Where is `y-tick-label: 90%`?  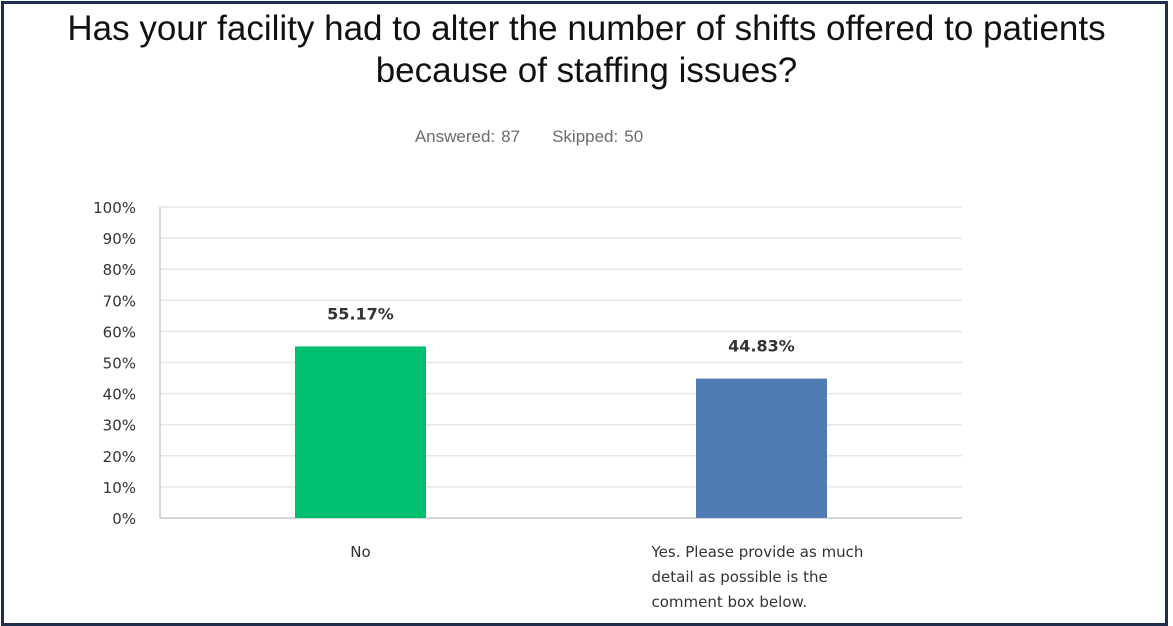 y-tick-label: 90% is located at coordinates (119, 239).